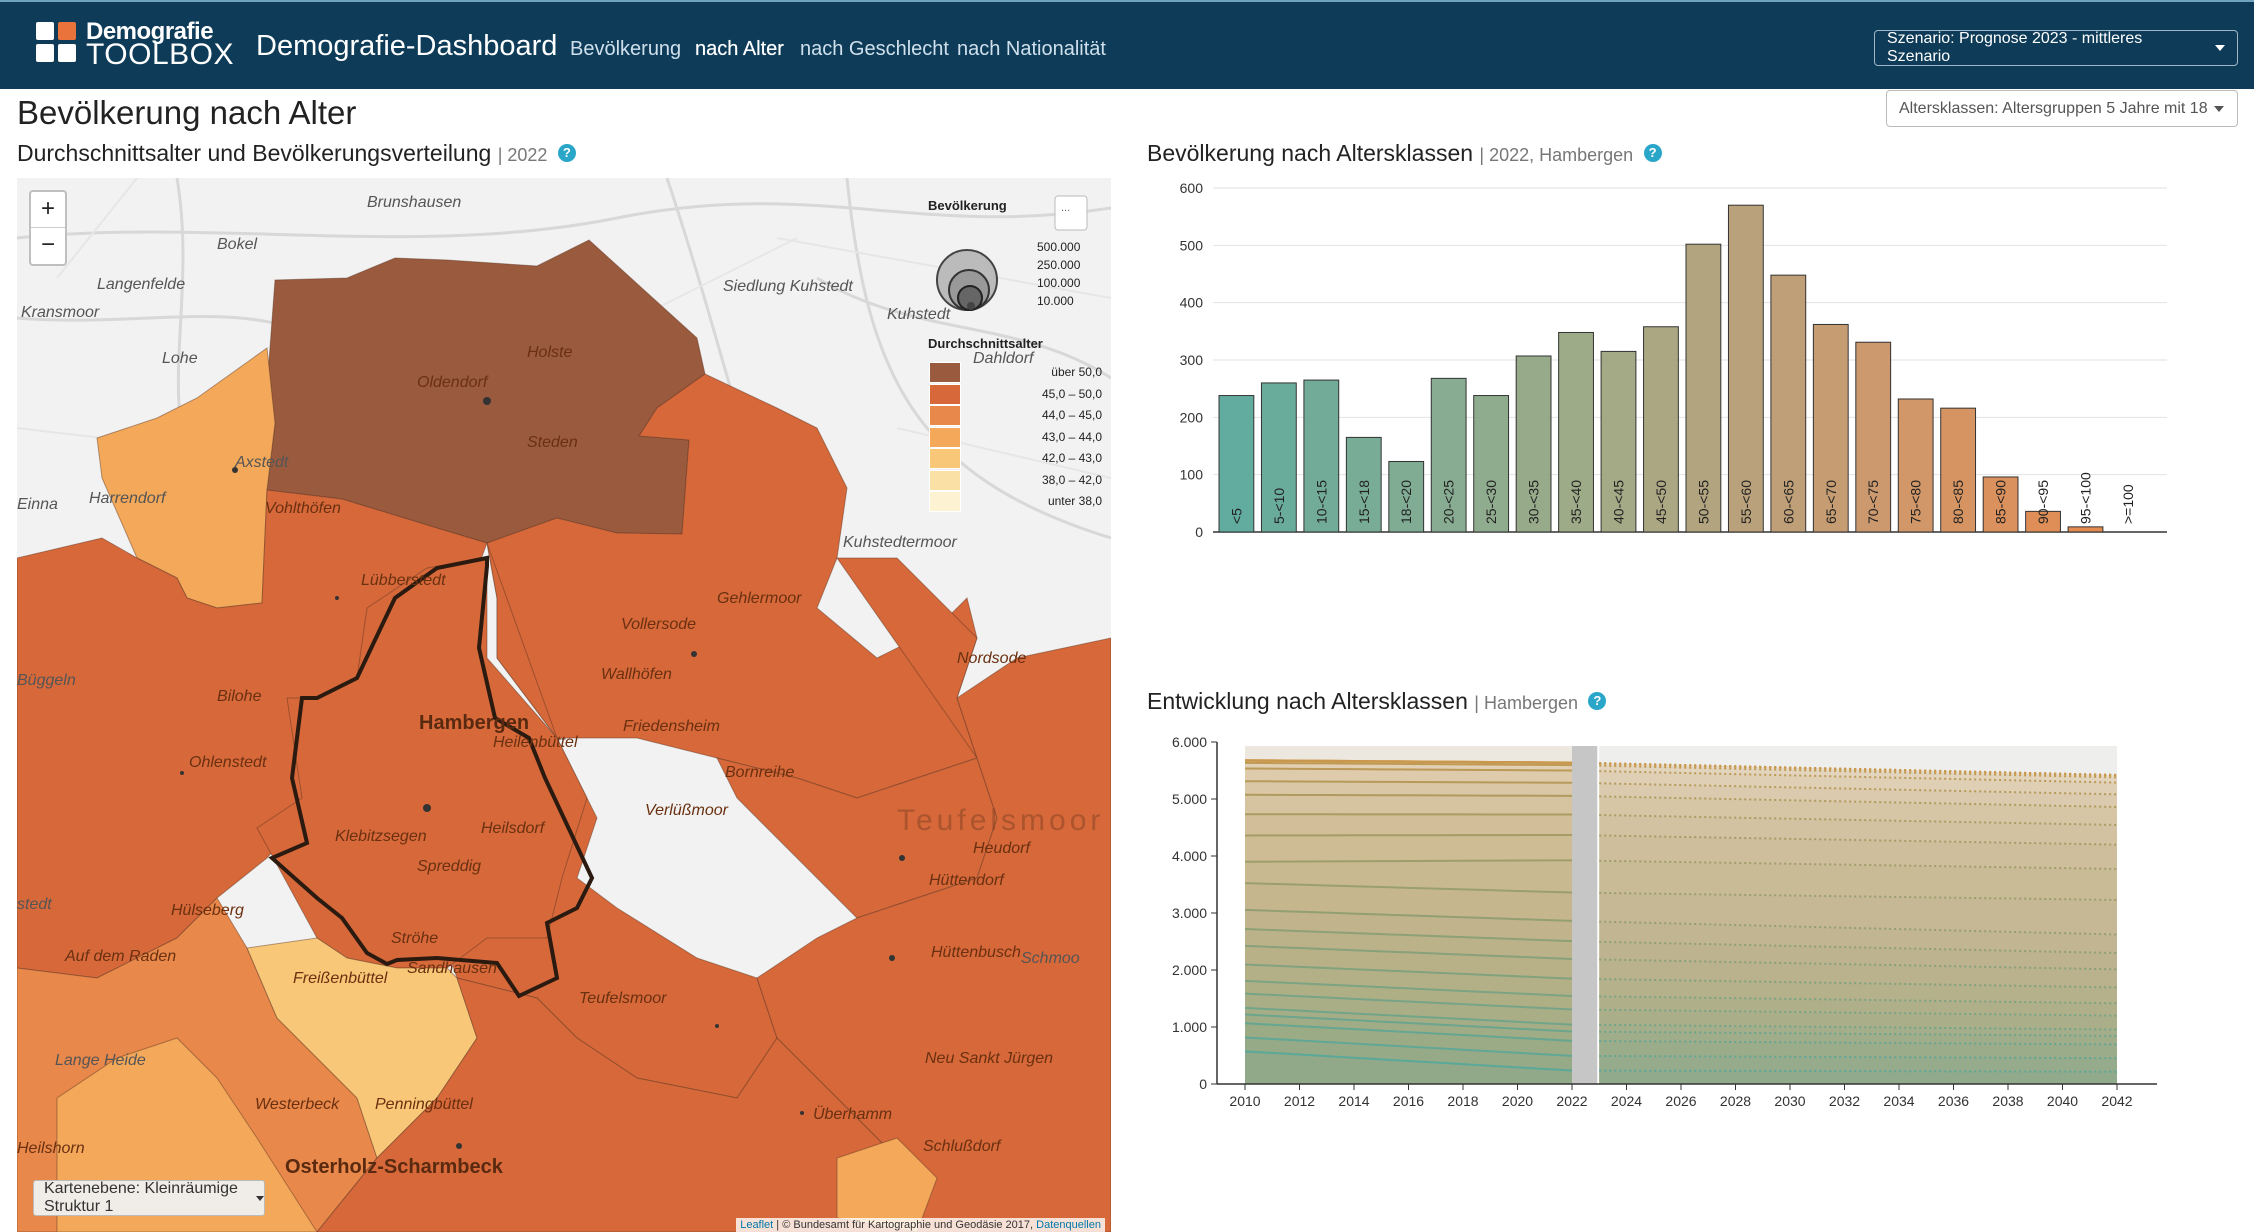 The height and width of the screenshot is (1232, 2254). I want to click on category-label: 5-<10, so click(1279, 506).